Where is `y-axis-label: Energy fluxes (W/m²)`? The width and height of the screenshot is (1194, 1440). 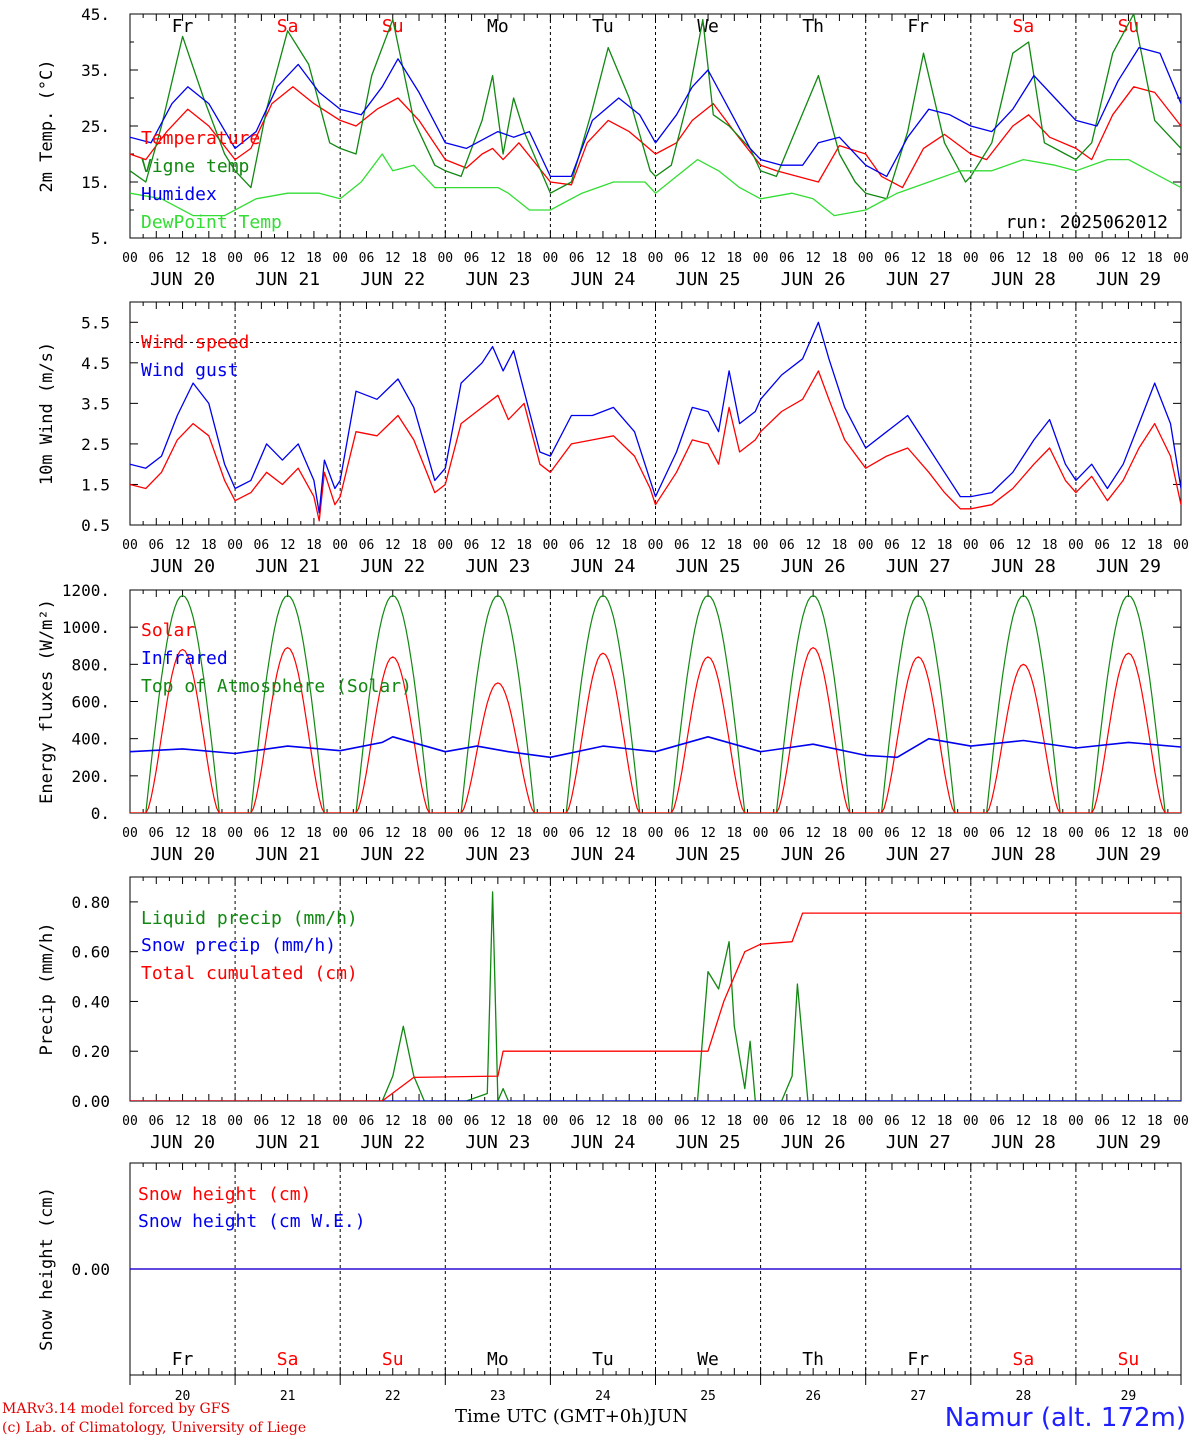 y-axis-label: Energy fluxes (W/m²) is located at coordinates (47, 701).